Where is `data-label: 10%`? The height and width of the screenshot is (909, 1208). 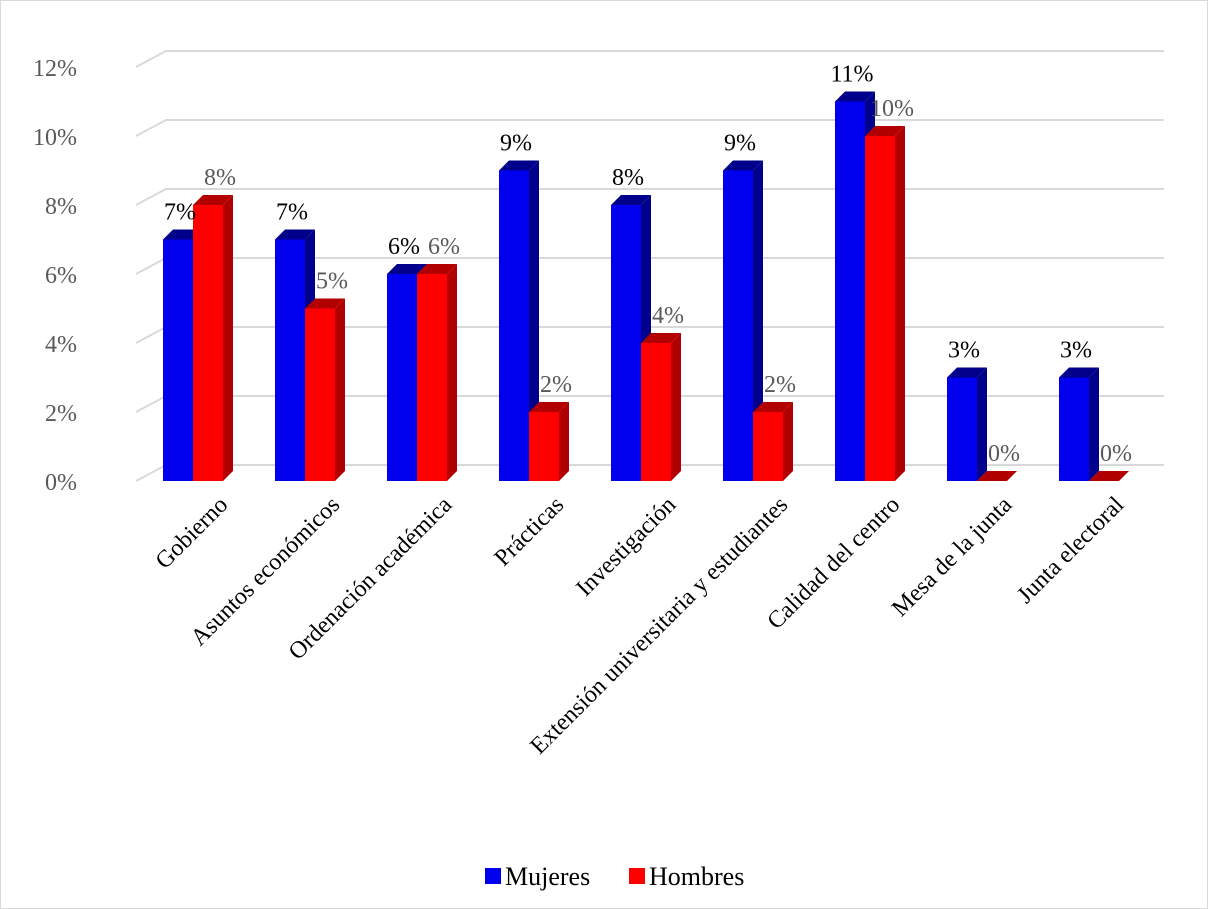 data-label: 10% is located at coordinates (892, 109).